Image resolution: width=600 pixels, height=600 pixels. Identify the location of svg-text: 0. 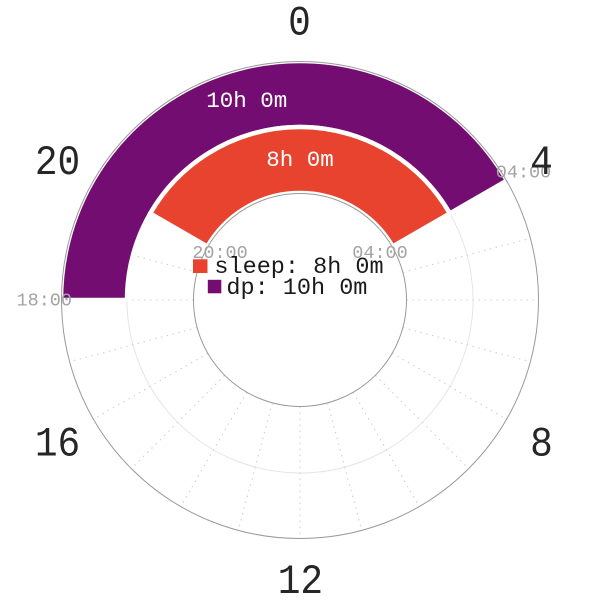
(299, 23).